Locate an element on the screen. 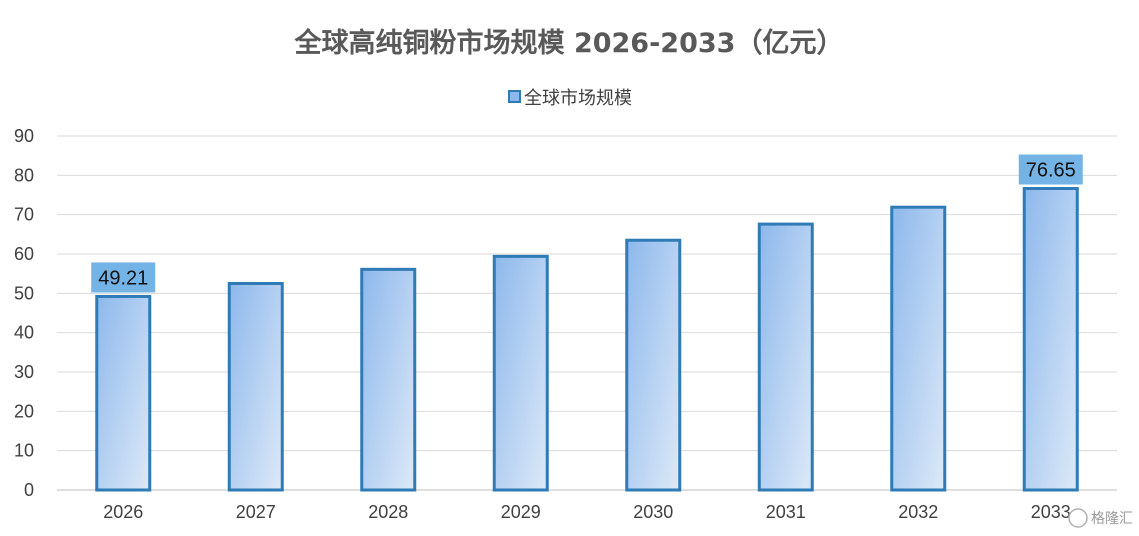 This screenshot has height=536, width=1139. legend-label: 全球市场规模 is located at coordinates (578, 98).